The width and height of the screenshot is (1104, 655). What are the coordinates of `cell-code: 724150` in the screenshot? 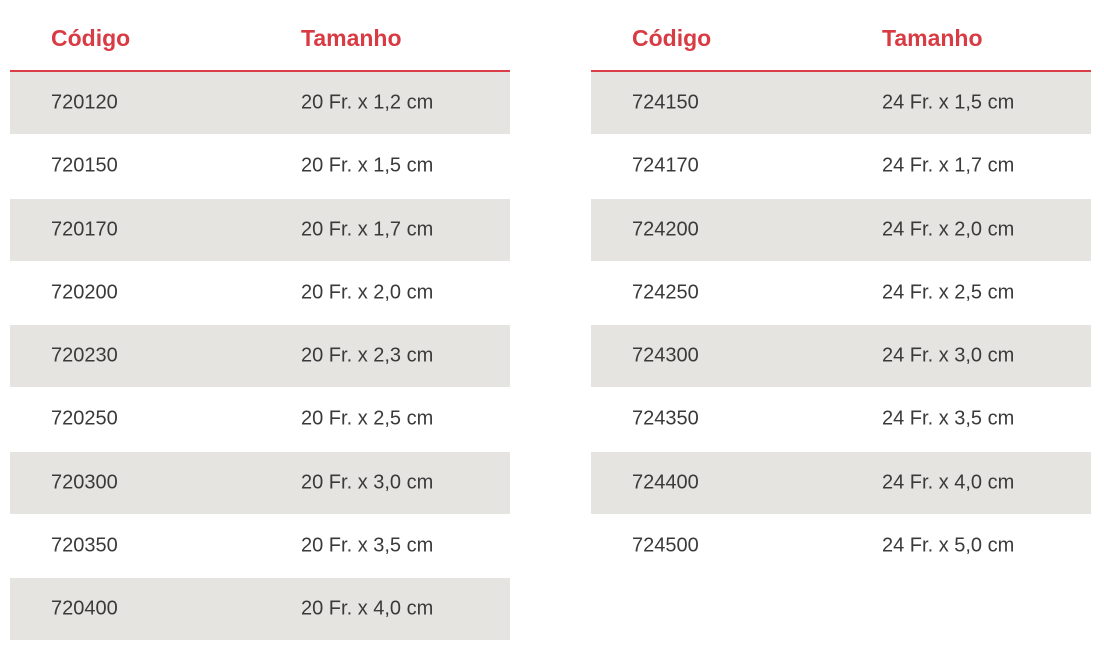 It's located at (665, 102).